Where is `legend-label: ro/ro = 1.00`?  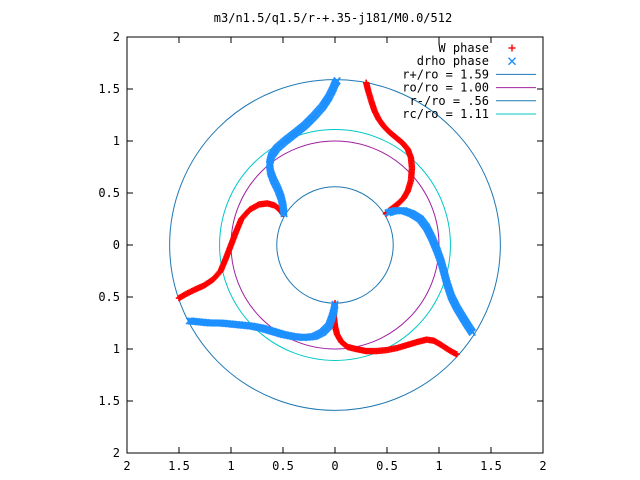 legend-label: ro/ro = 1.00 is located at coordinates (445, 88).